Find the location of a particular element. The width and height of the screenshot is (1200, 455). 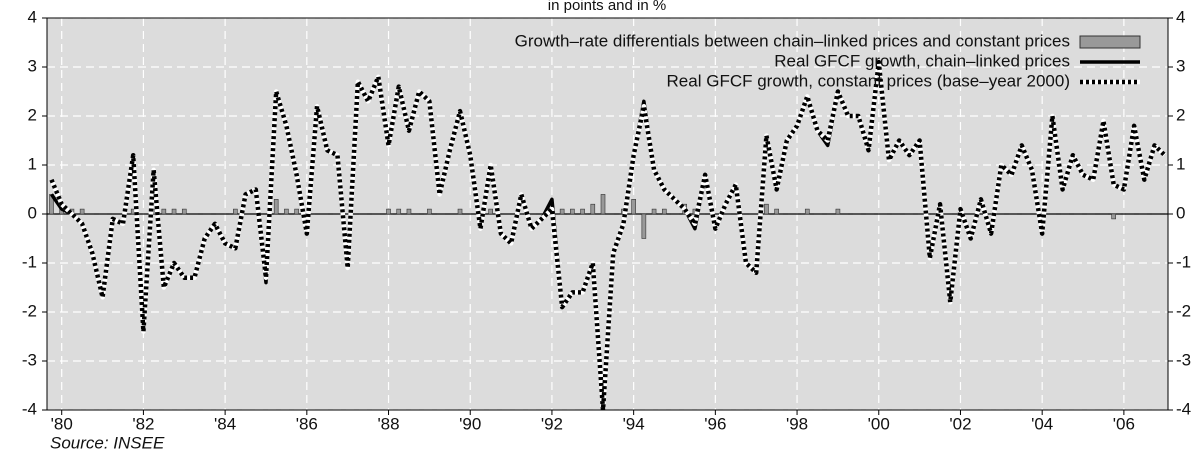

y-tick-label: 3 is located at coordinates (32, 65).